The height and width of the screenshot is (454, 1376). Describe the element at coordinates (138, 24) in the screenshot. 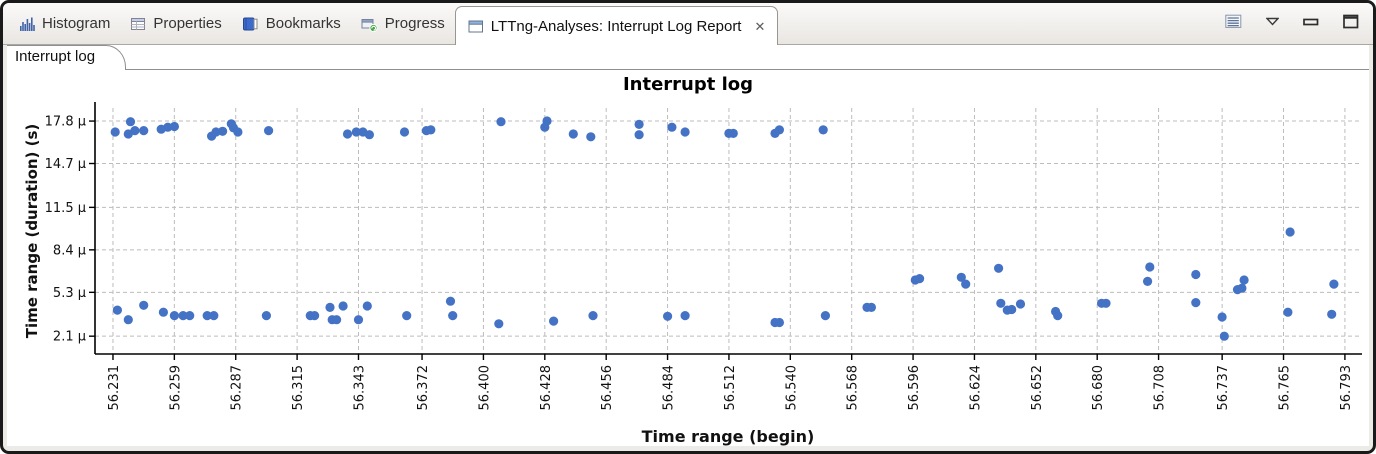

I see `properties-icon` at that location.